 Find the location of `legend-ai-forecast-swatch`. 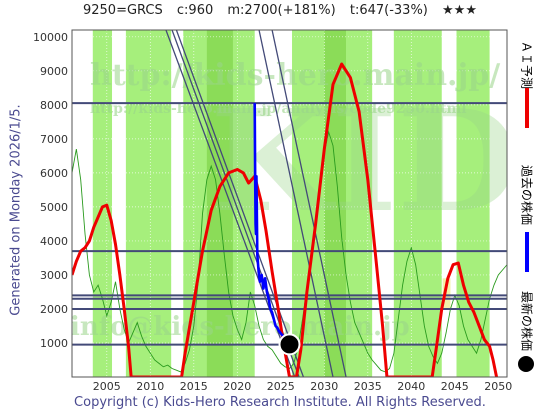

legend-ai-forecast-swatch is located at coordinates (527, 108).